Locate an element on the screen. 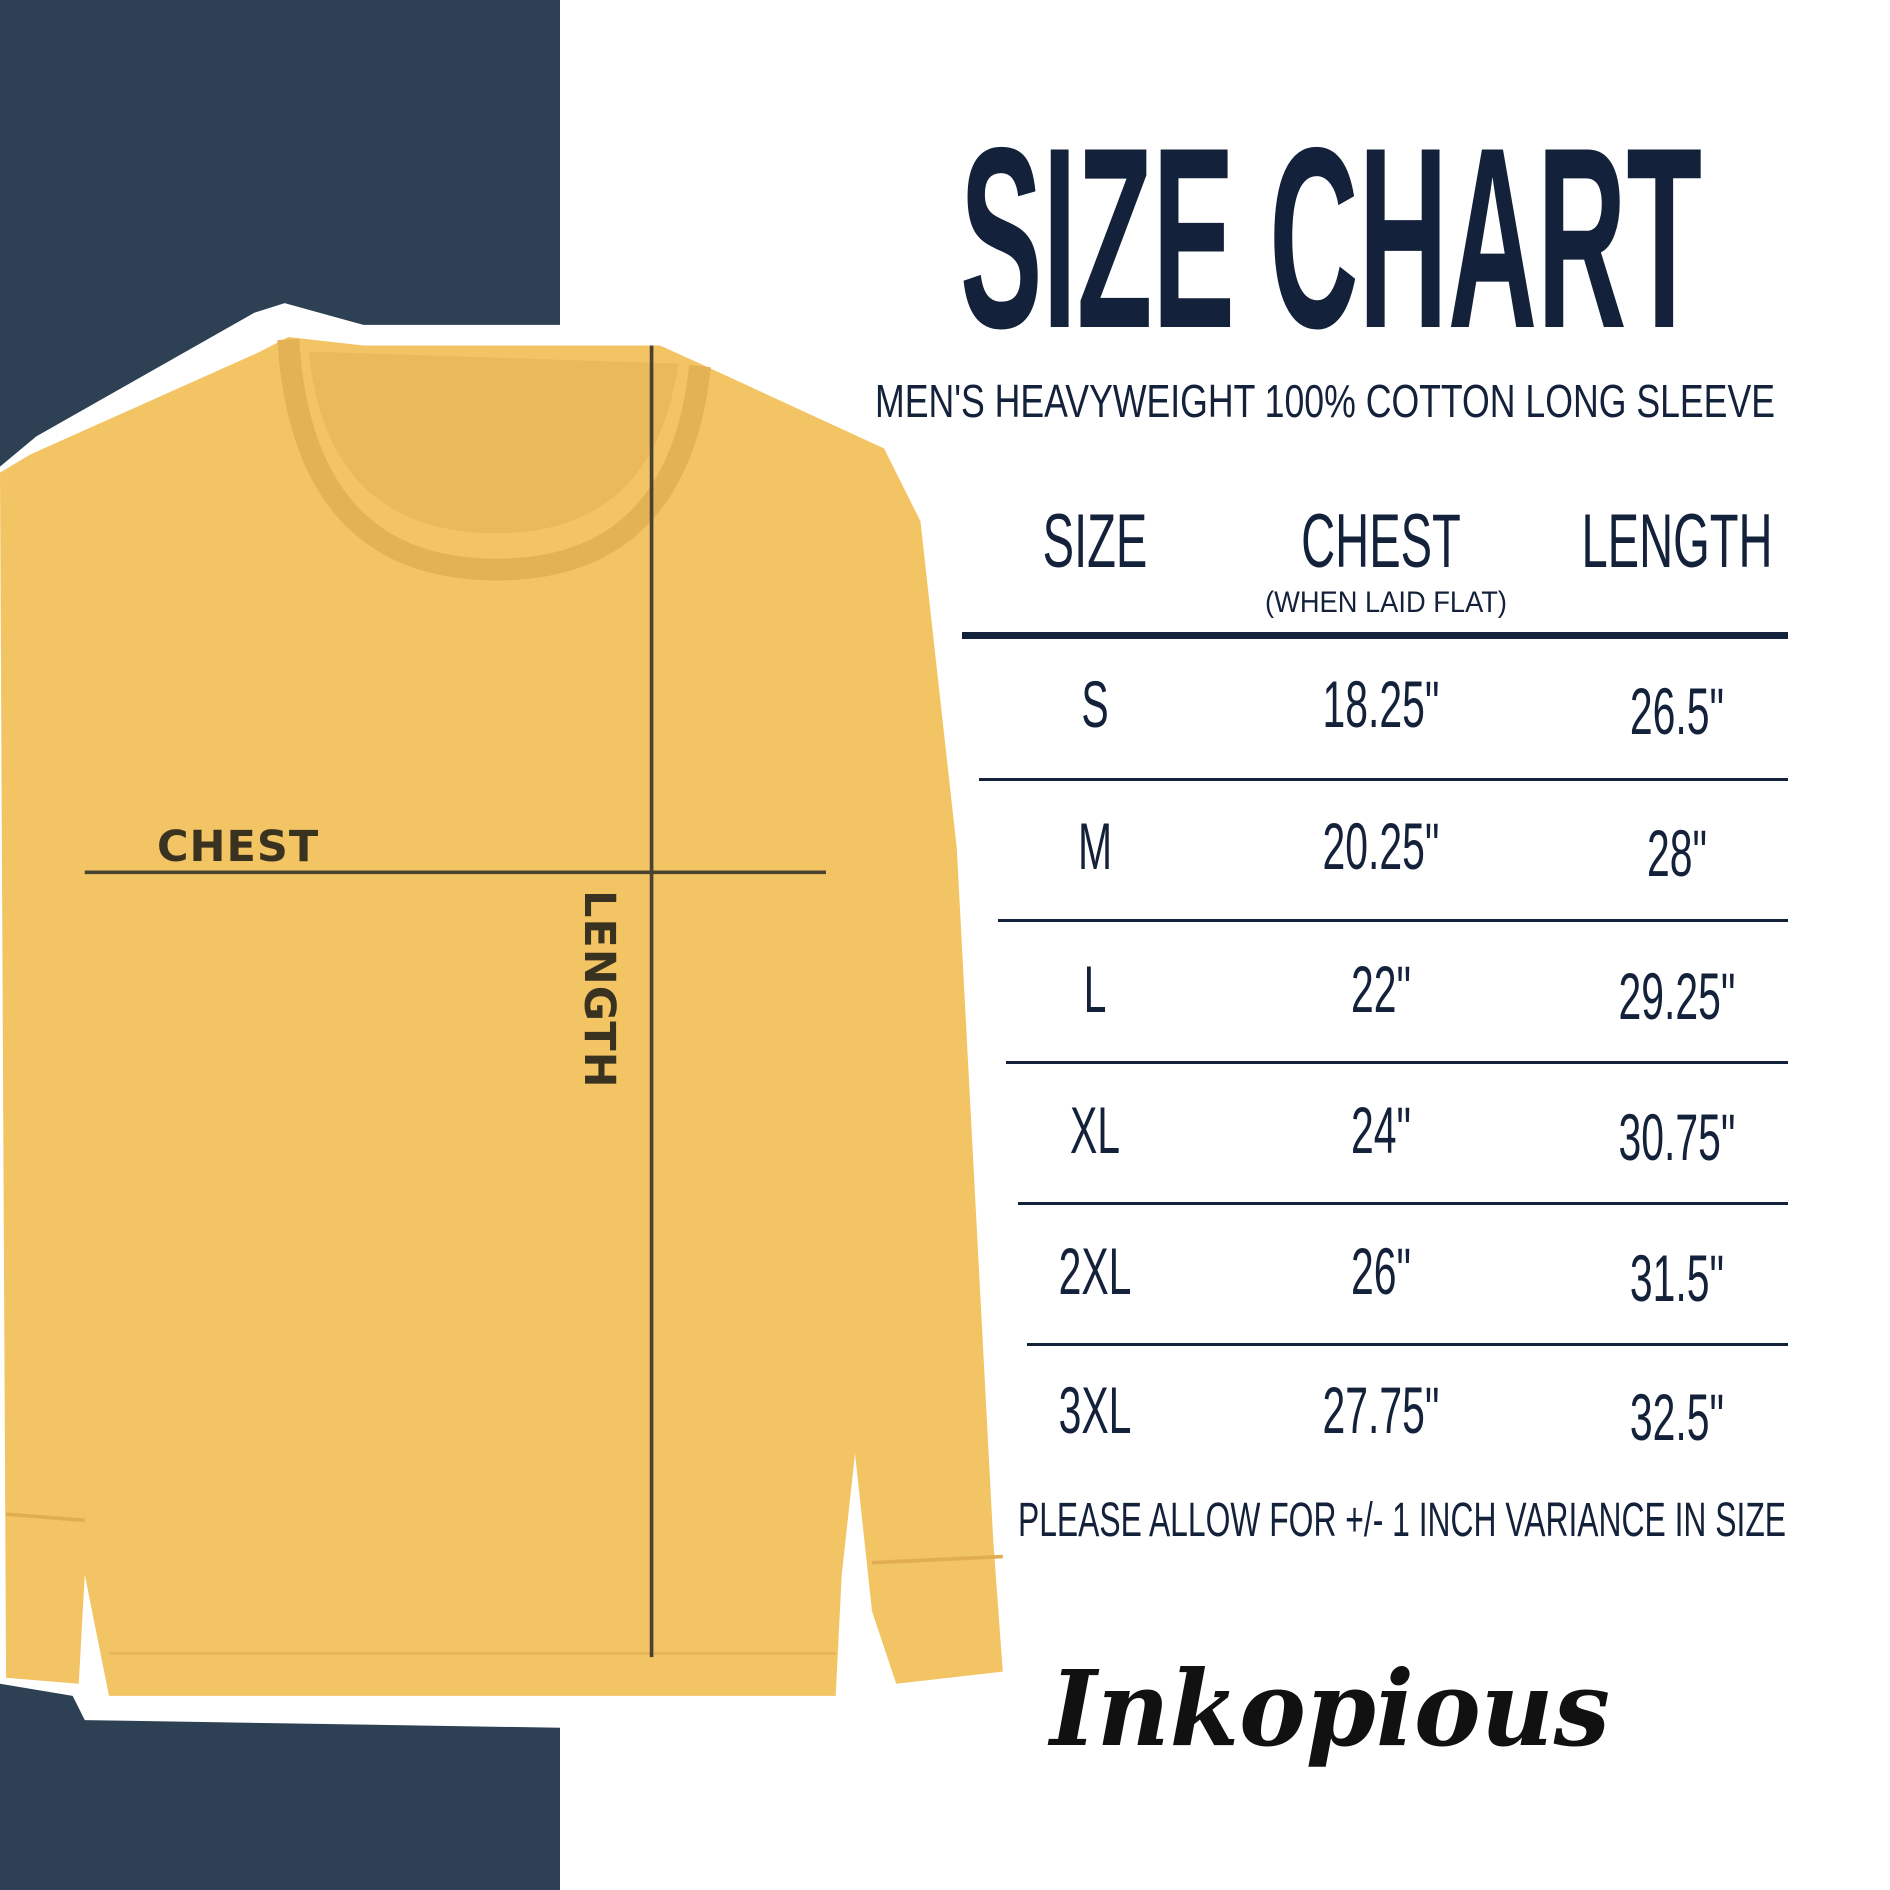 The image size is (1890, 1890). brand-wordmark: Inkopious is located at coordinates (1328, 1708).